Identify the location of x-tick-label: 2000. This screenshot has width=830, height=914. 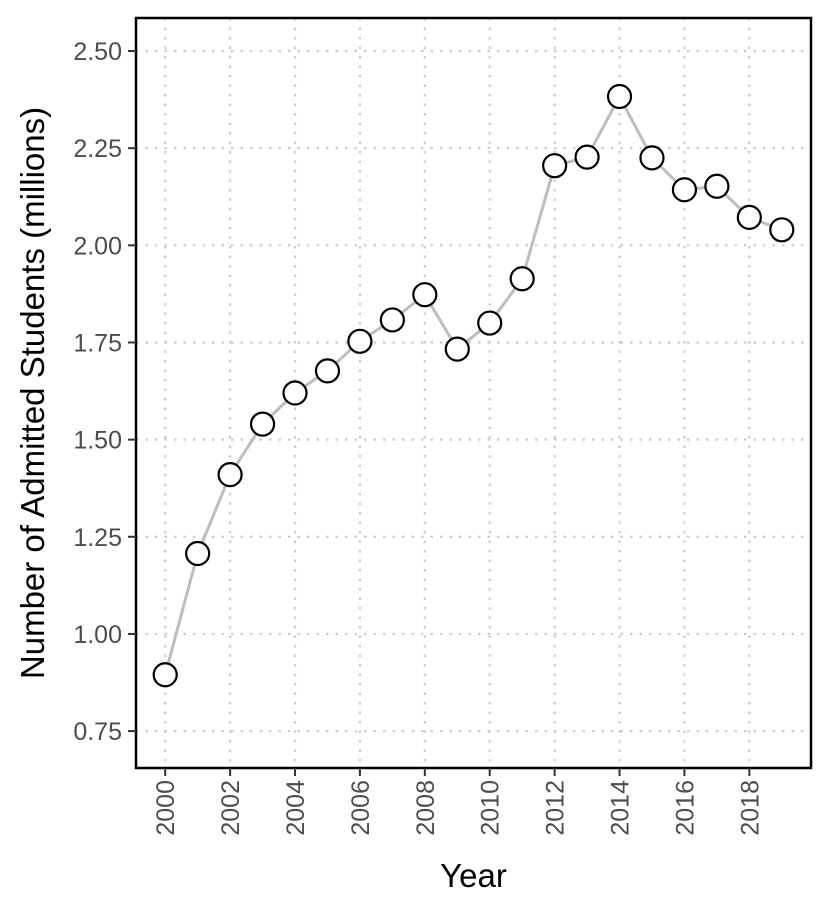
(166, 808).